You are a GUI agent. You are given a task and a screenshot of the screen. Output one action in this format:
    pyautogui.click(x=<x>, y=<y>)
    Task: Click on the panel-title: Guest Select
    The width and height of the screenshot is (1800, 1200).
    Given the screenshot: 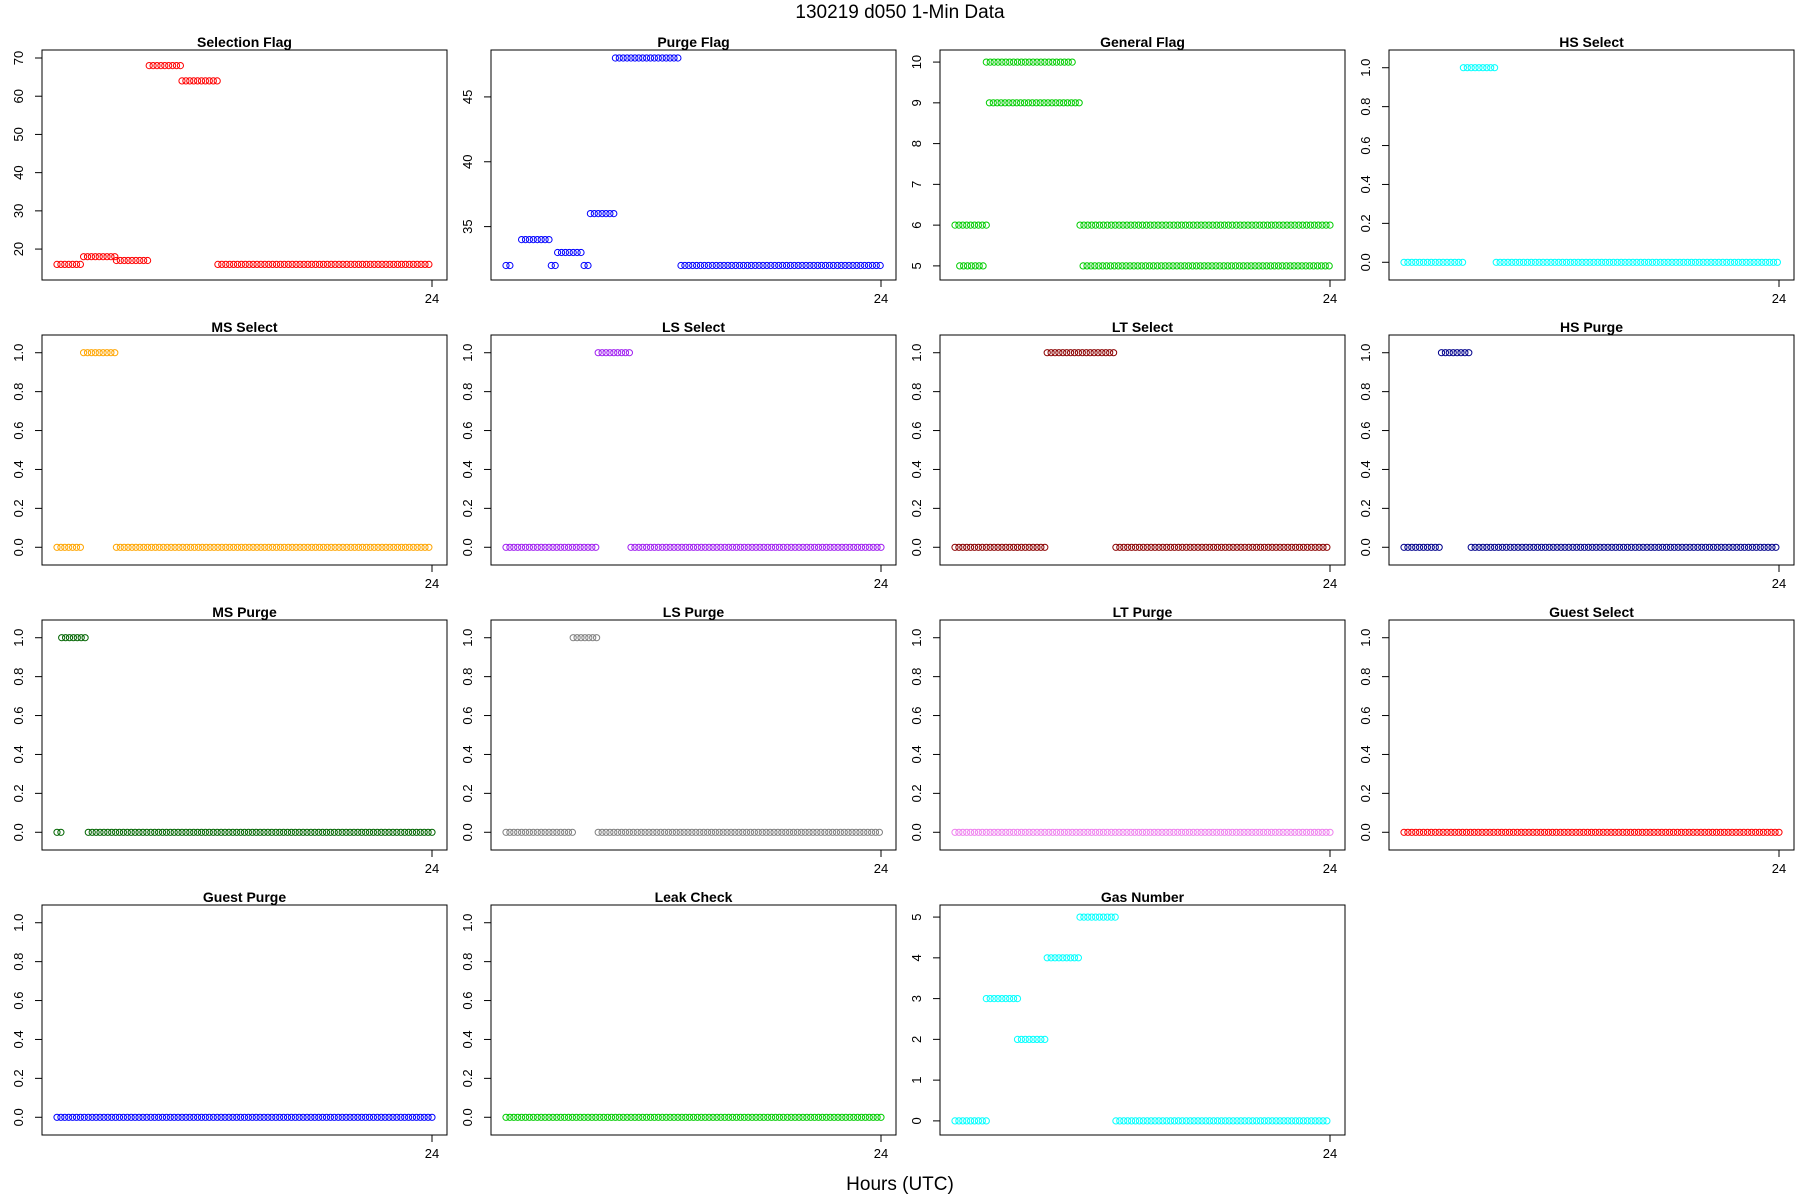 What is the action you would take?
    pyautogui.click(x=1591, y=612)
    